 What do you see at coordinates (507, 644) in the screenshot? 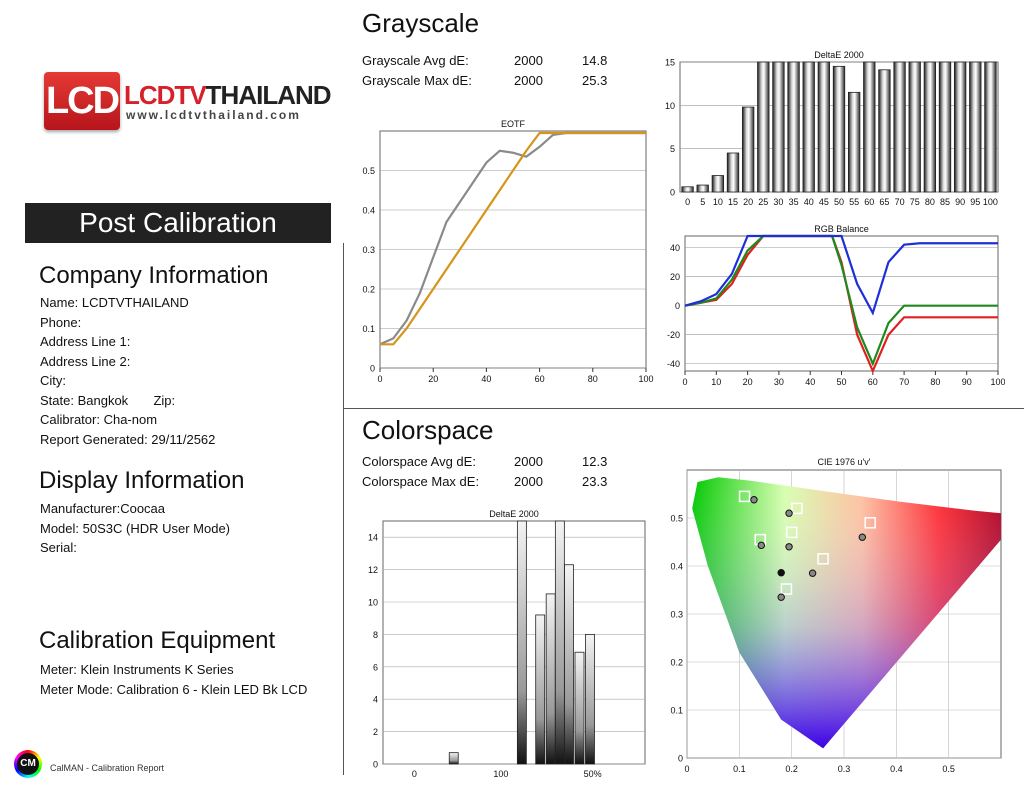
I see `colorspace-deltae-chart: DeltaE 2000 0 2 4 6 8 10 12 14 0 100 50%` at bounding box center [507, 644].